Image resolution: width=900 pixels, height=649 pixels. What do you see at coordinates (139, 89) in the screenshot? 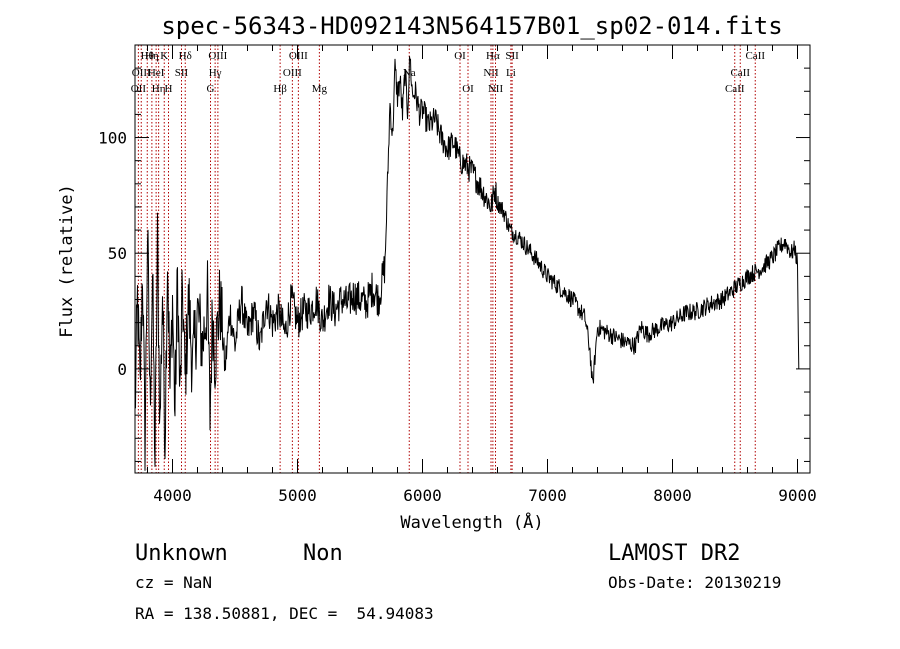
I see `line-label: OII` at bounding box center [139, 89].